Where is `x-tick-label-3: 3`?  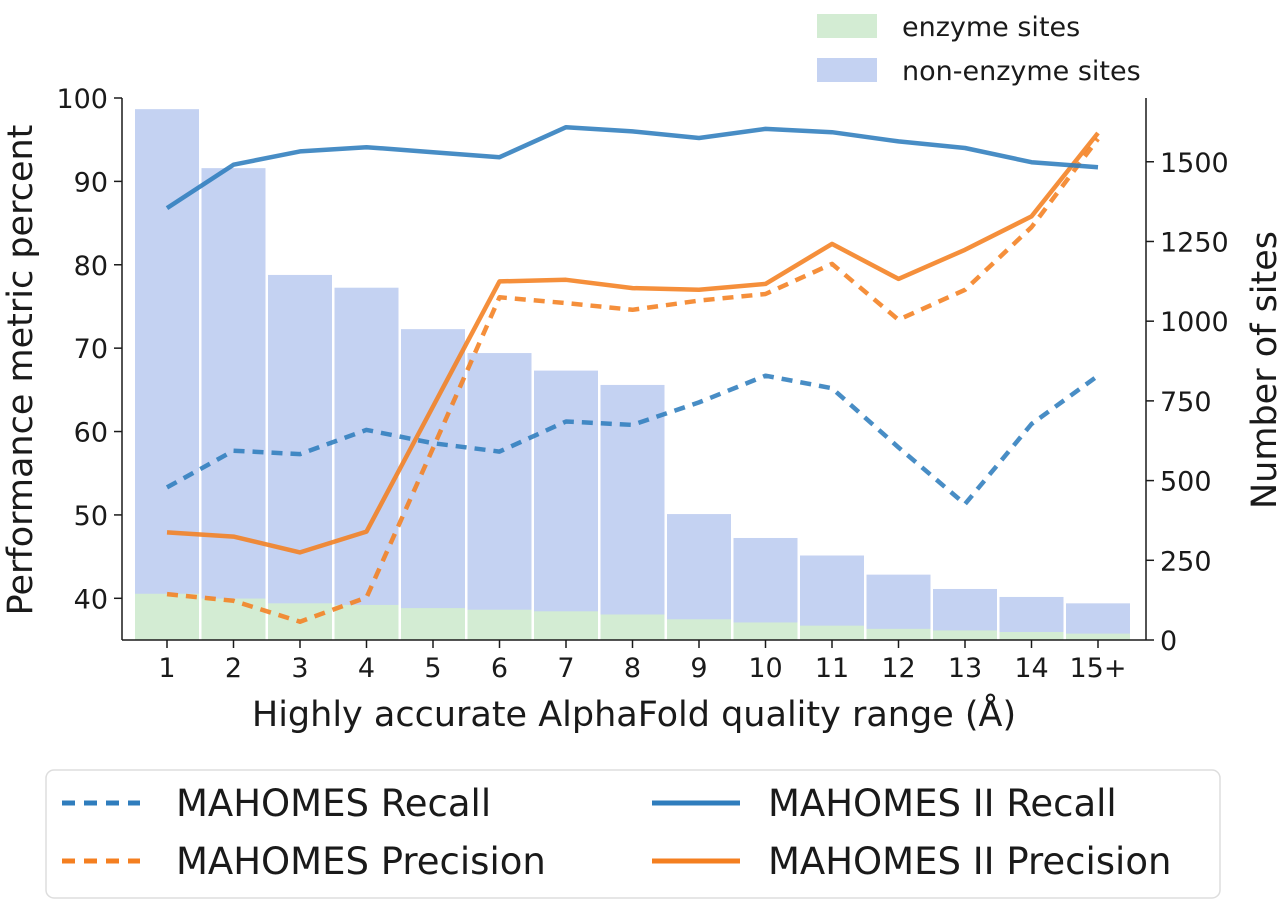 x-tick-label-3: 3 is located at coordinates (299, 668).